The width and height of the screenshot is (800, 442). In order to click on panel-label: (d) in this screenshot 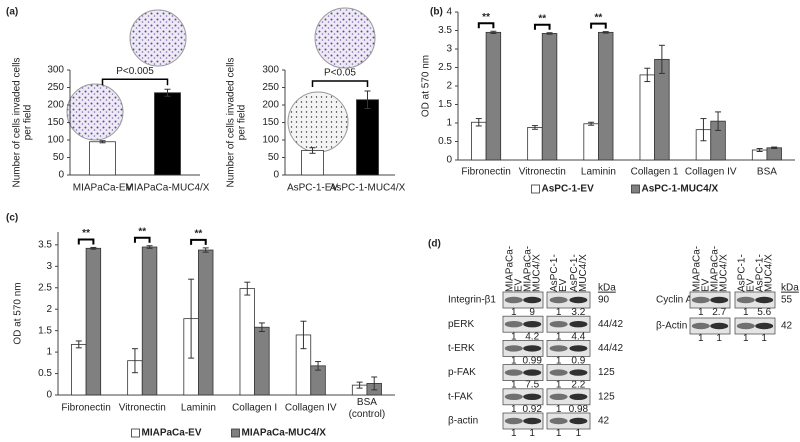, I will do `click(434, 244)`.